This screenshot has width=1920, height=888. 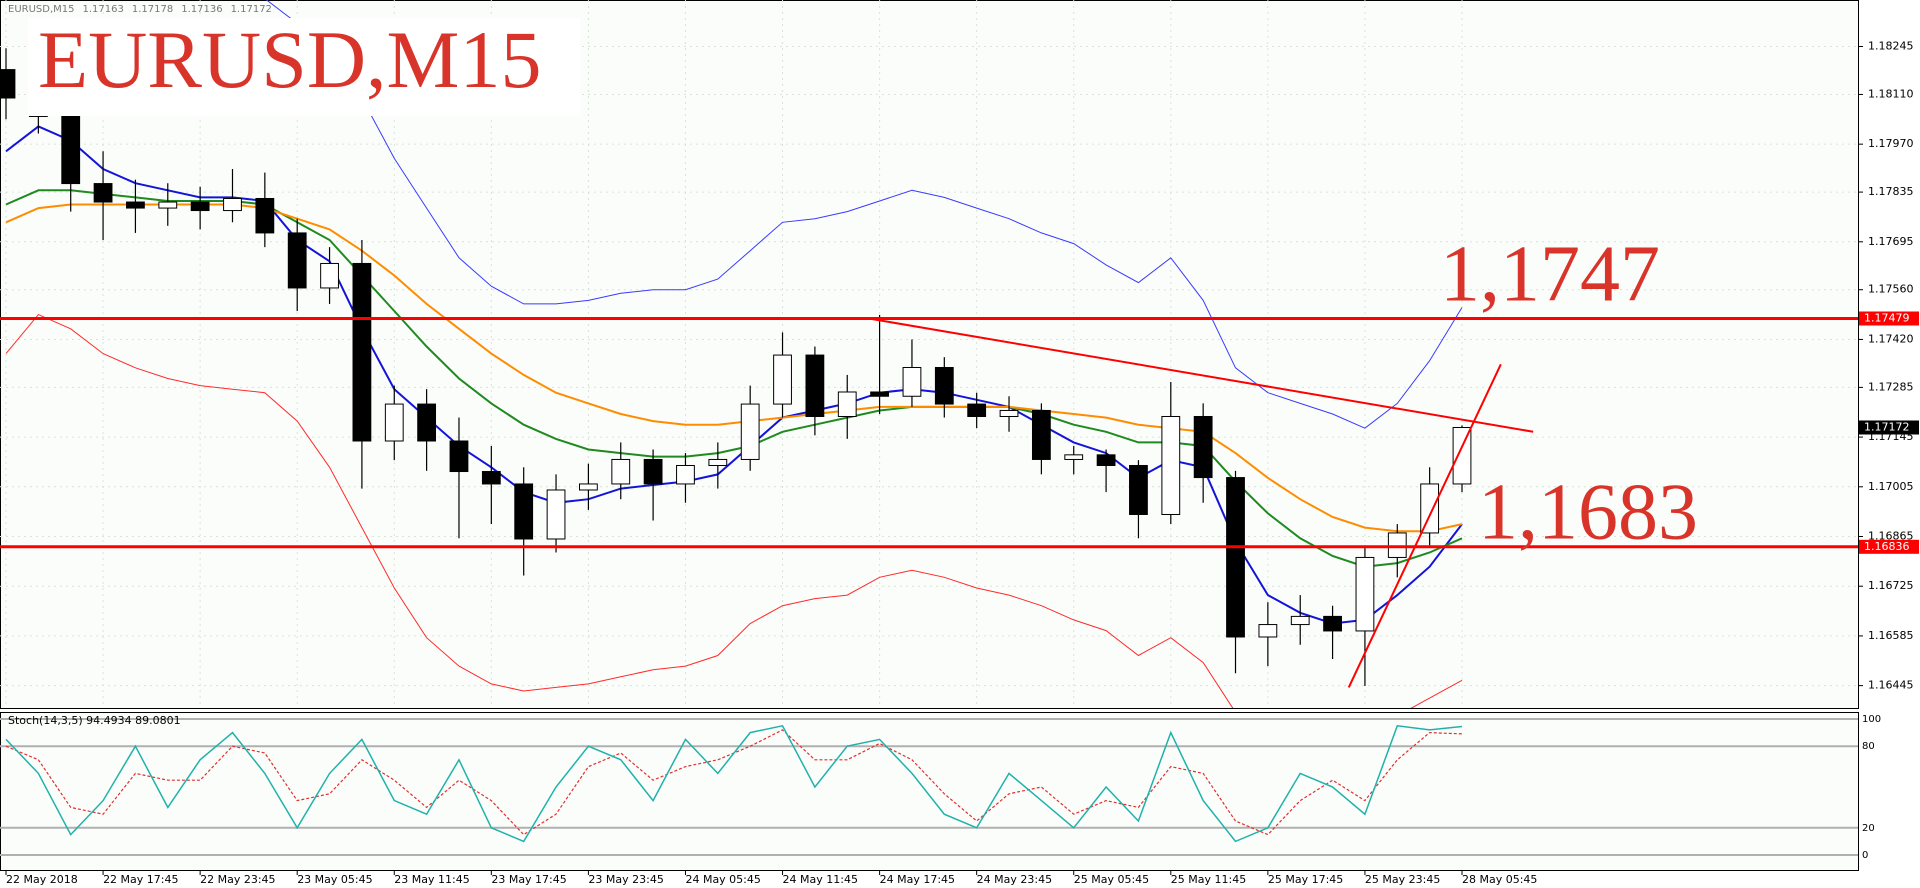 What do you see at coordinates (1889, 546) in the screenshot?
I see `level-tag` at bounding box center [1889, 546].